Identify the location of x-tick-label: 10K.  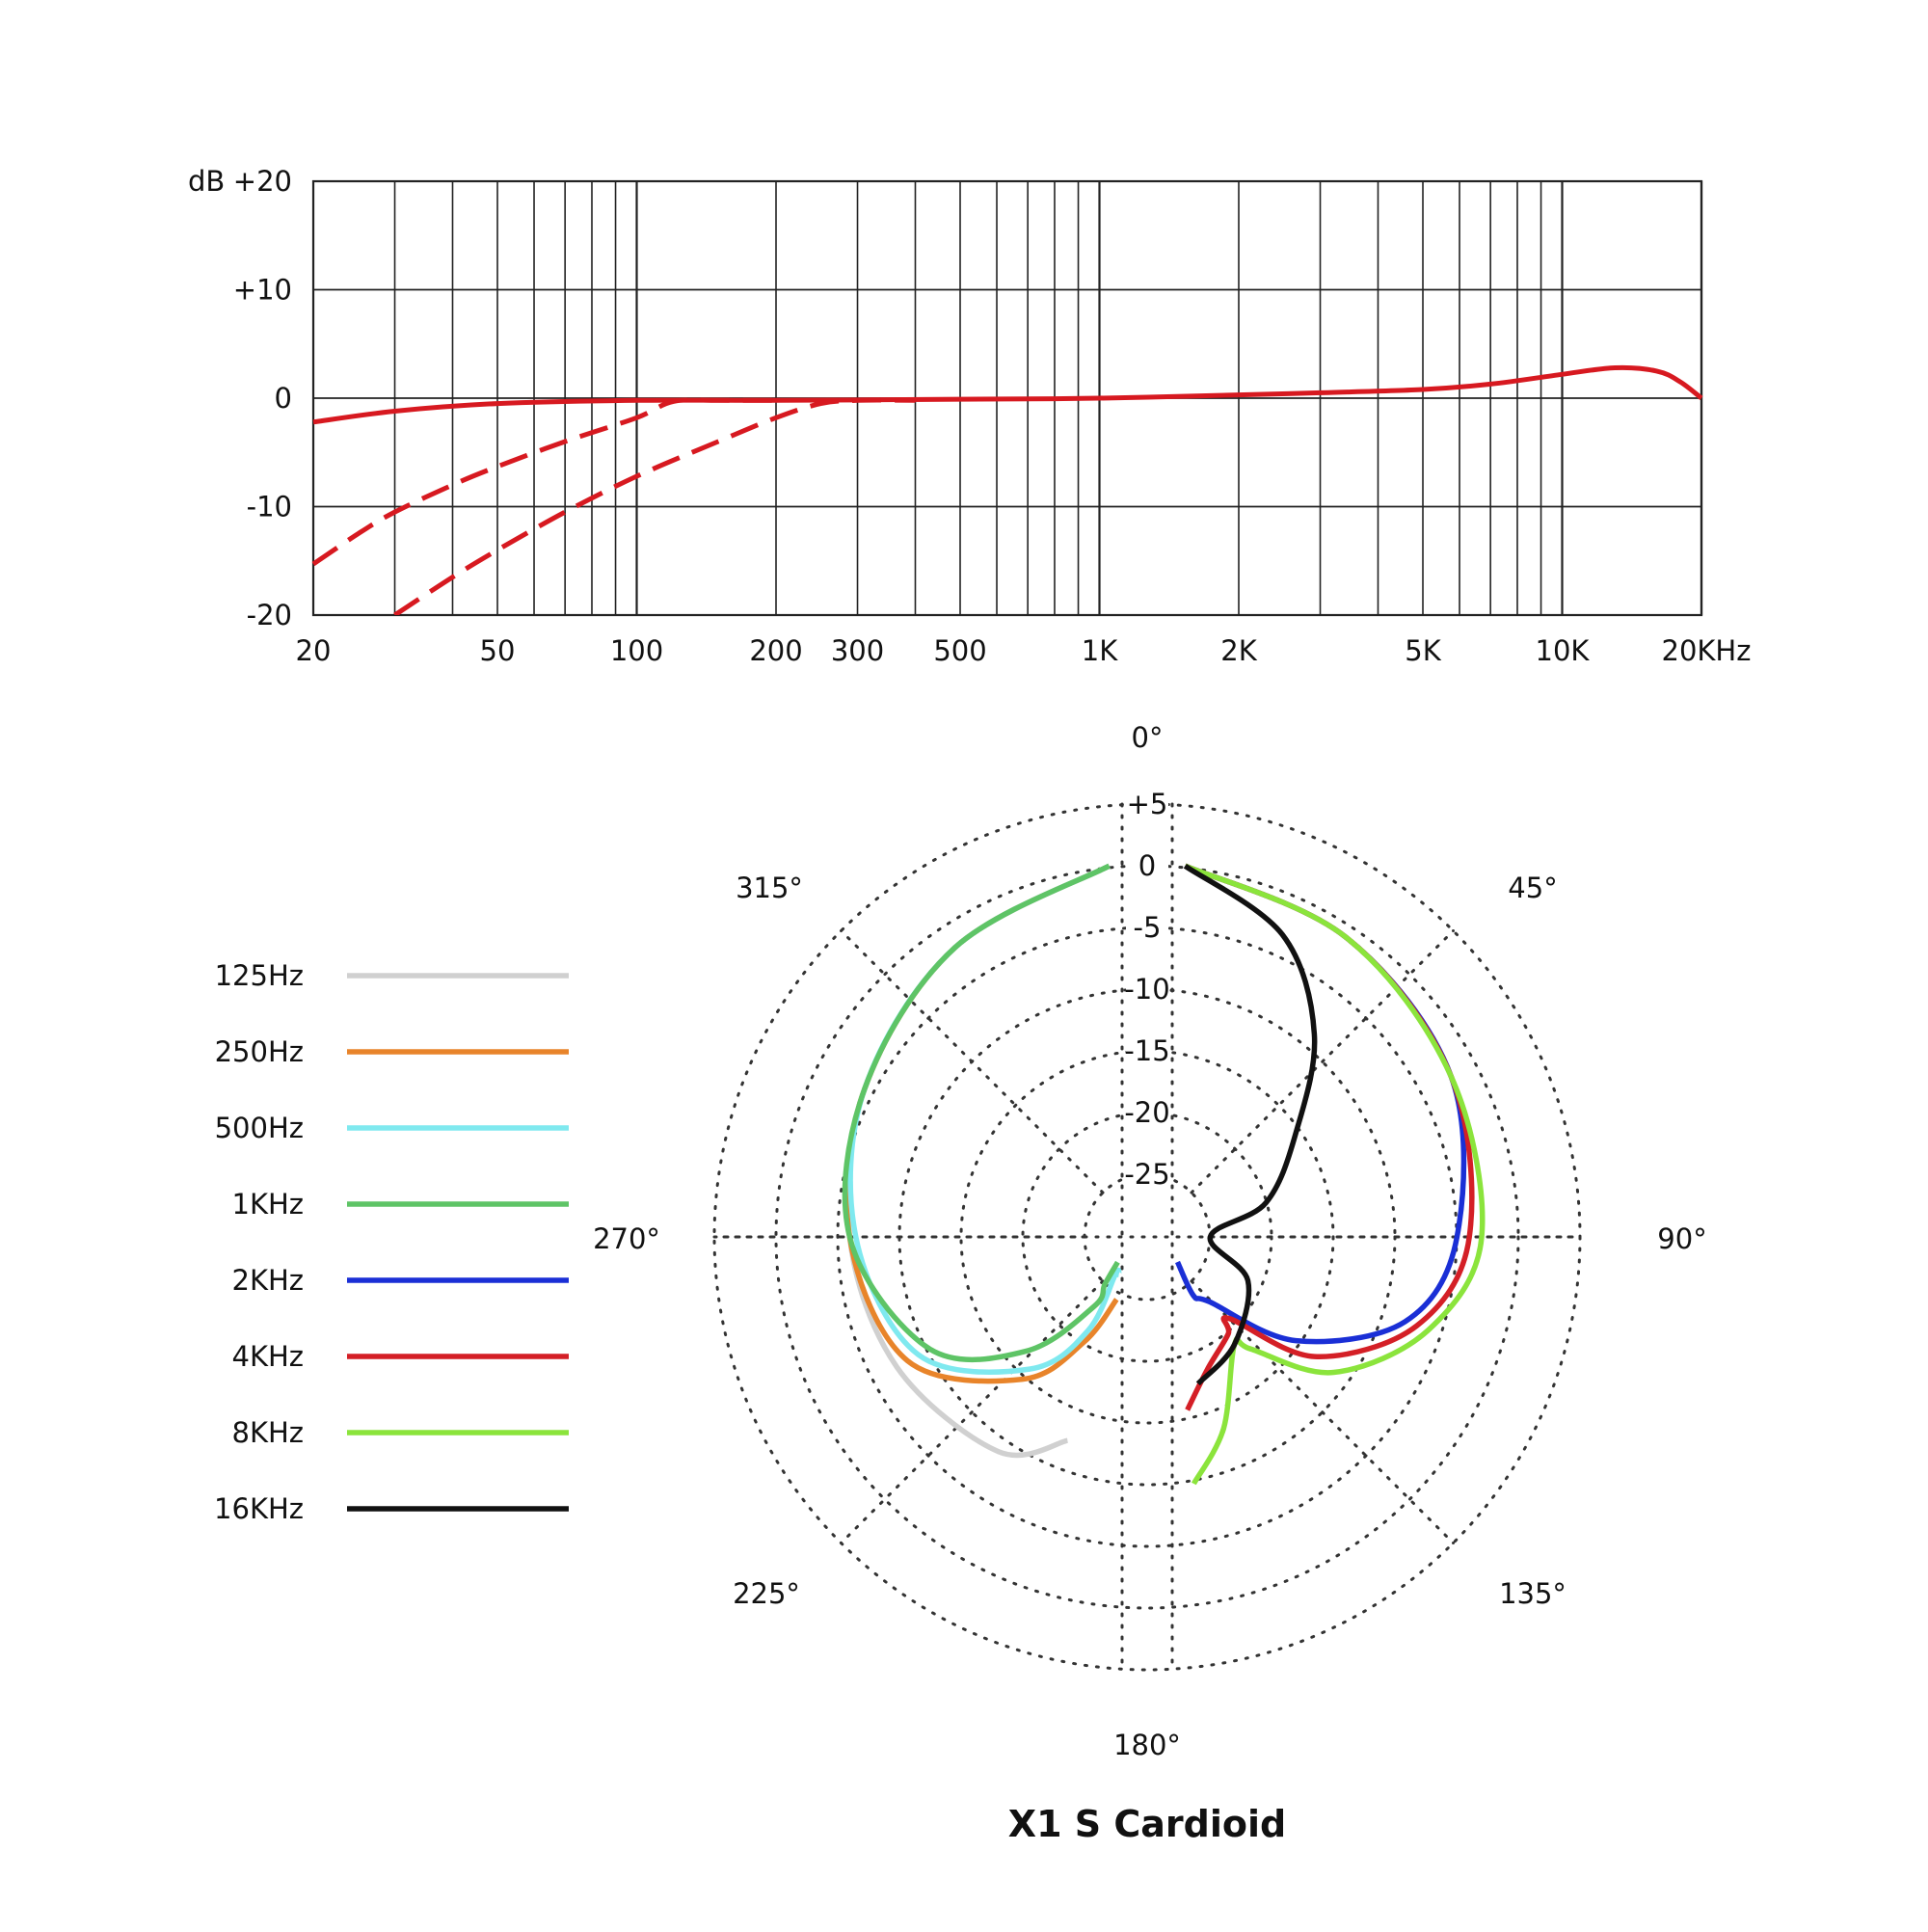
(1564, 650).